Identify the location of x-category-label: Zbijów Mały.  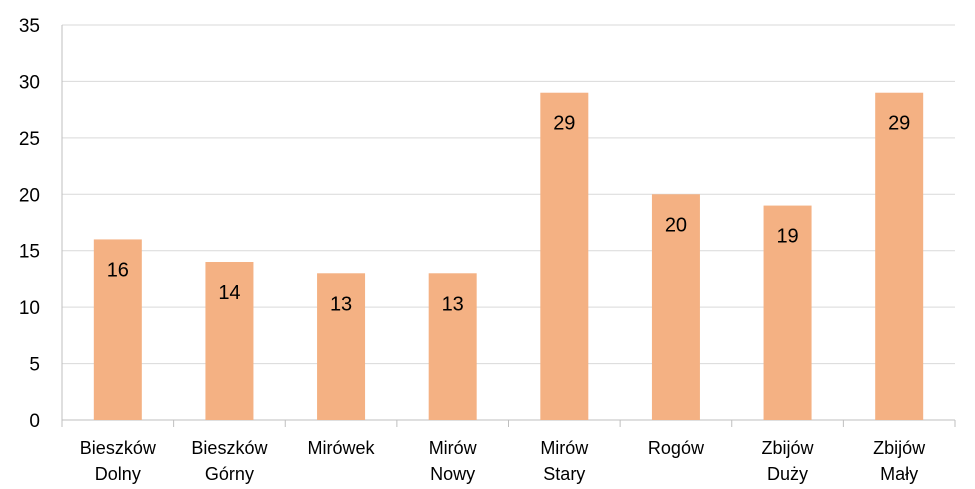
(899, 461).